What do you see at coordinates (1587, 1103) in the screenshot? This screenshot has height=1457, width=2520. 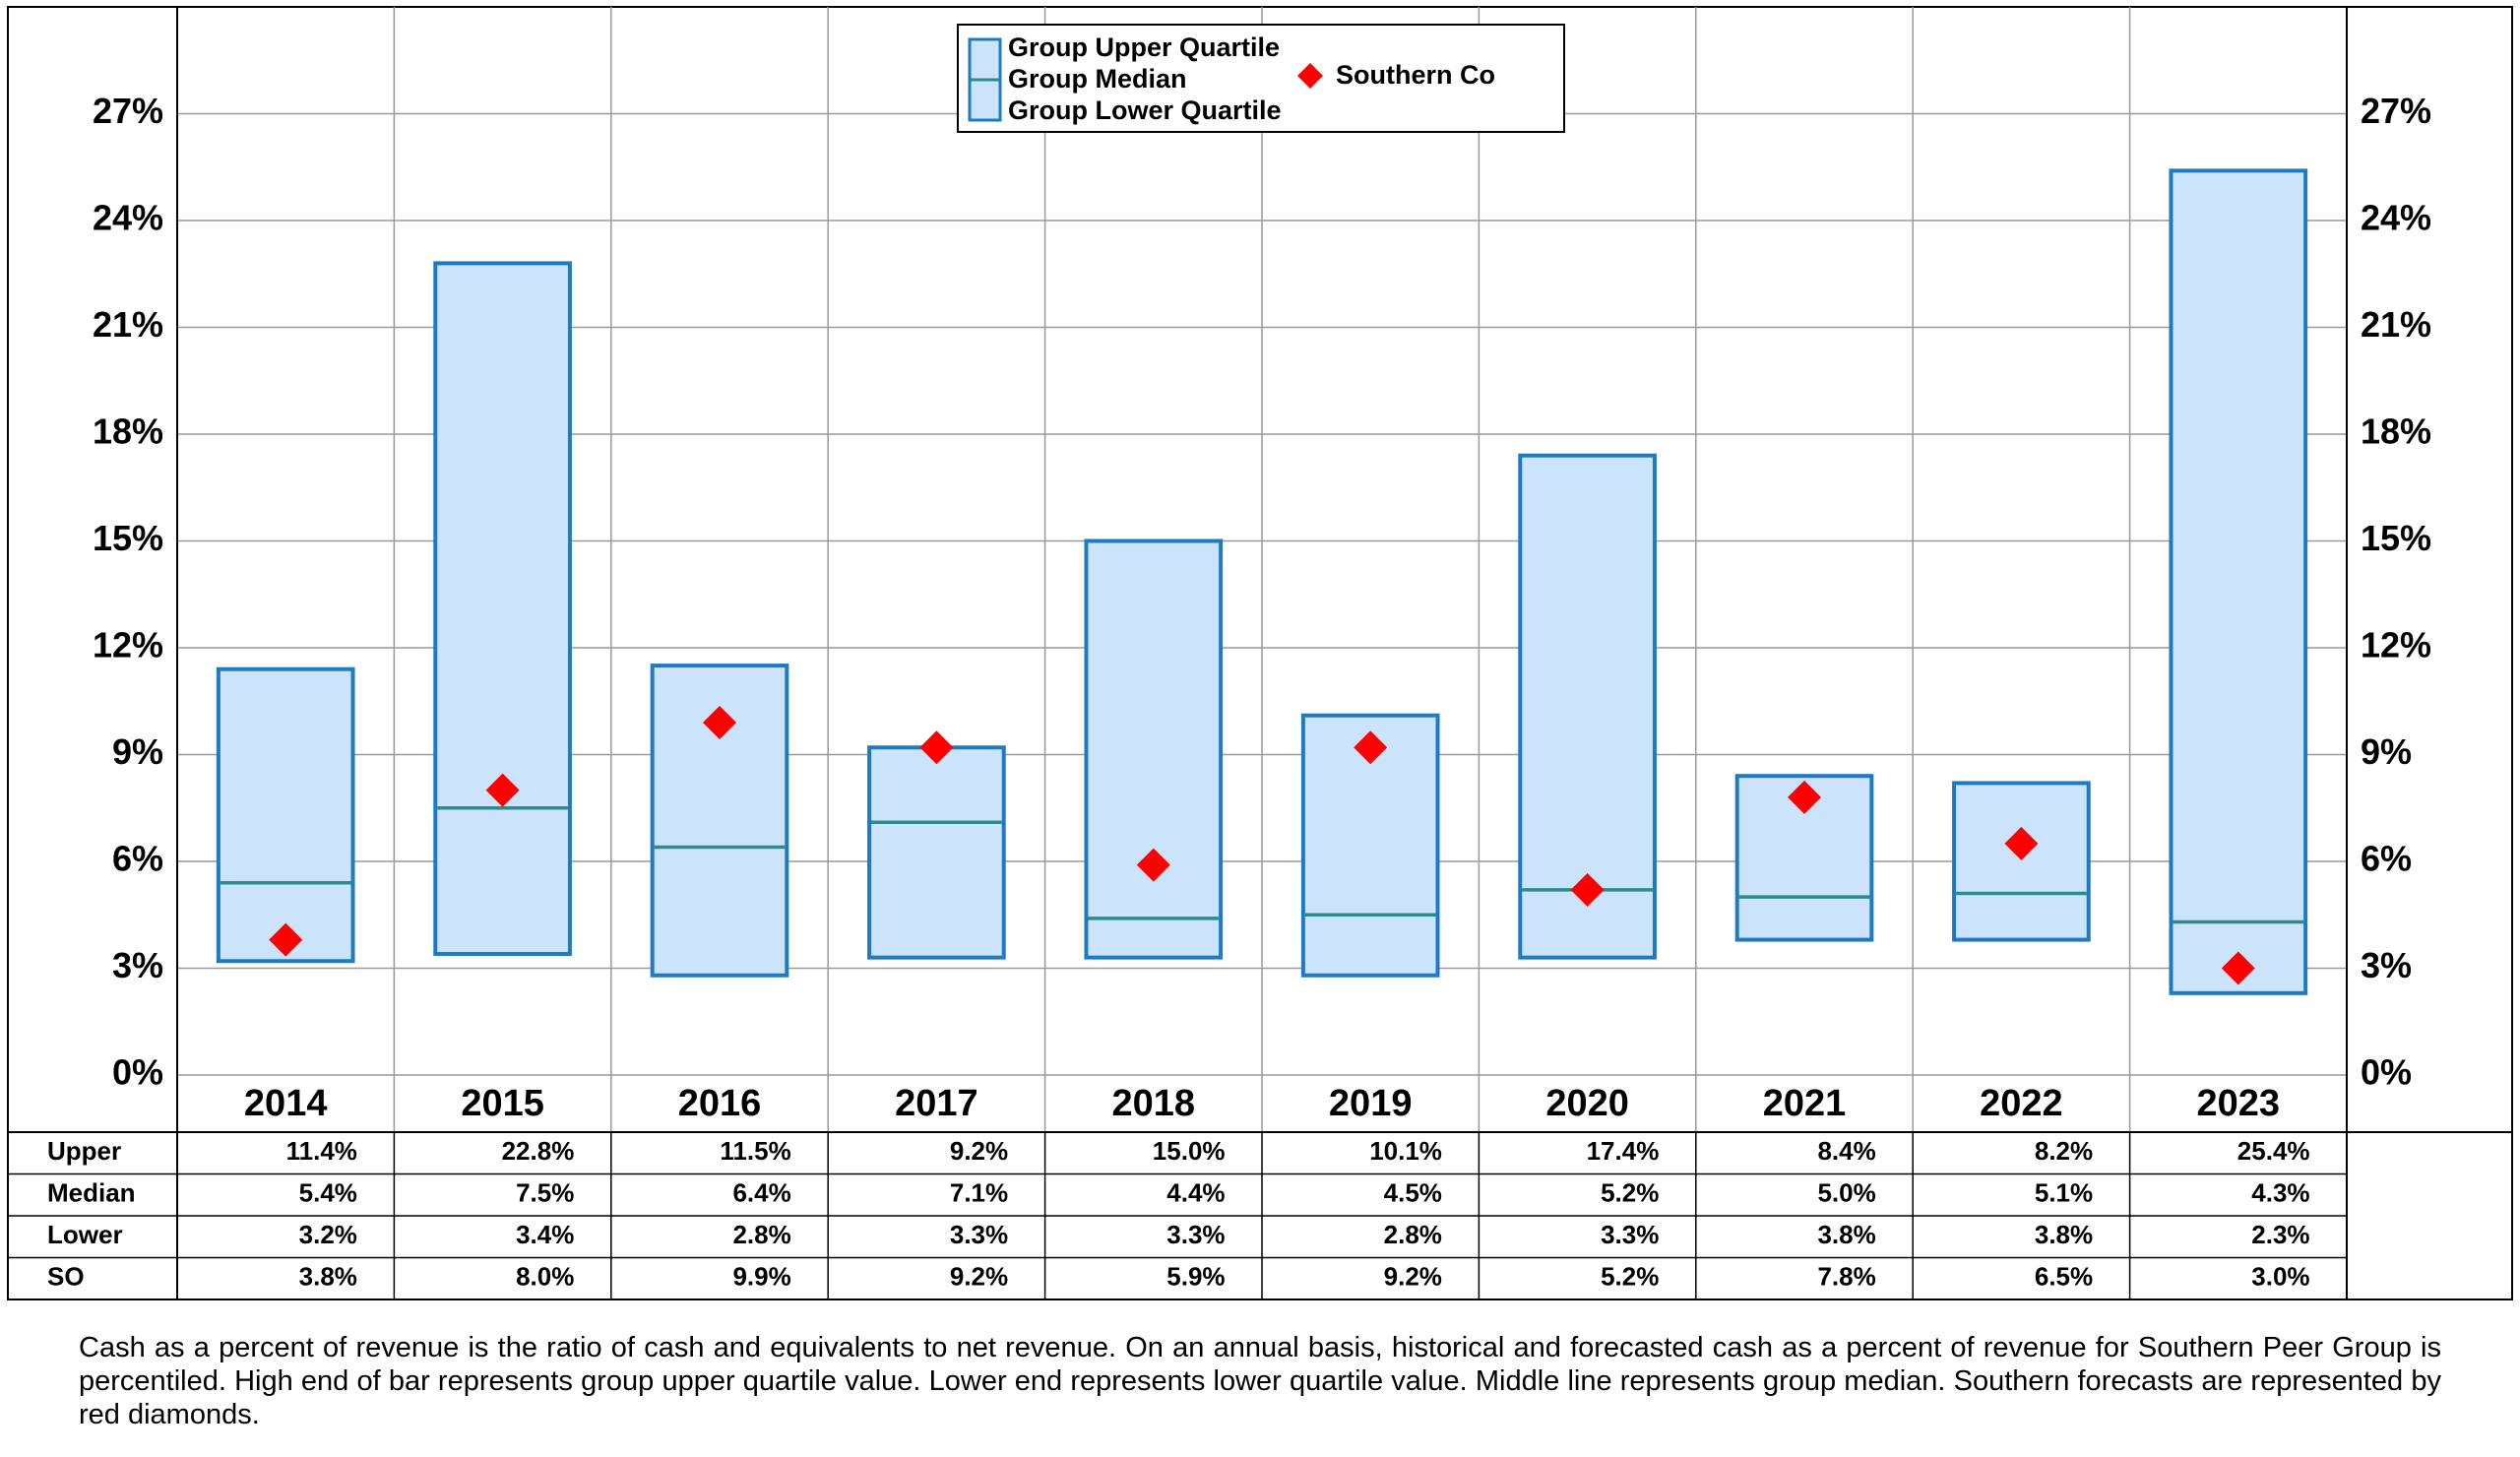 I see `x-tick-label: 2020` at bounding box center [1587, 1103].